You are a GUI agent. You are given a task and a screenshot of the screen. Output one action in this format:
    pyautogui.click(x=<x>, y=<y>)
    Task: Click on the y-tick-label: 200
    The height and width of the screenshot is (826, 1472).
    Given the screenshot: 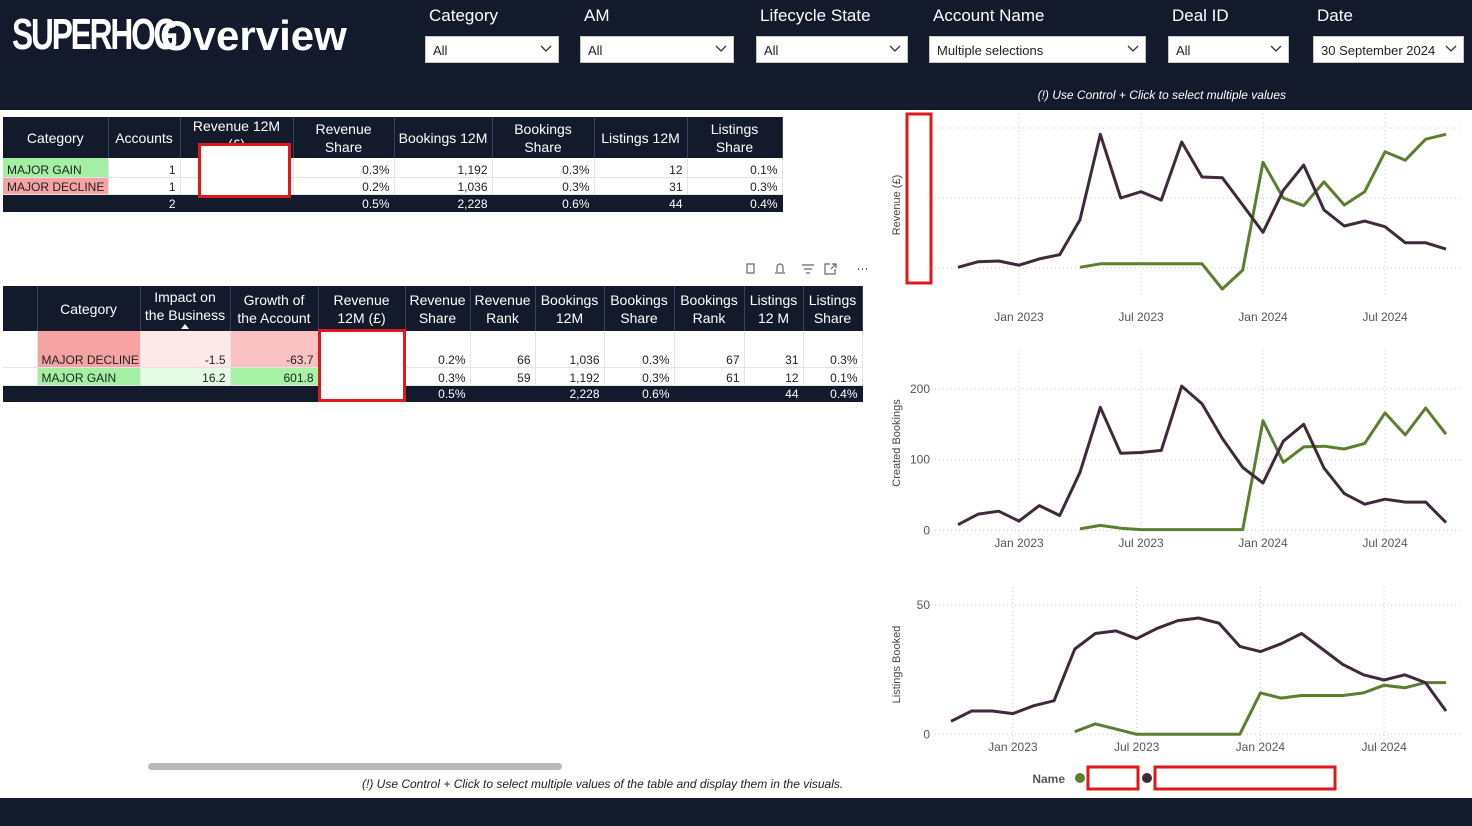 What is the action you would take?
    pyautogui.click(x=920, y=389)
    